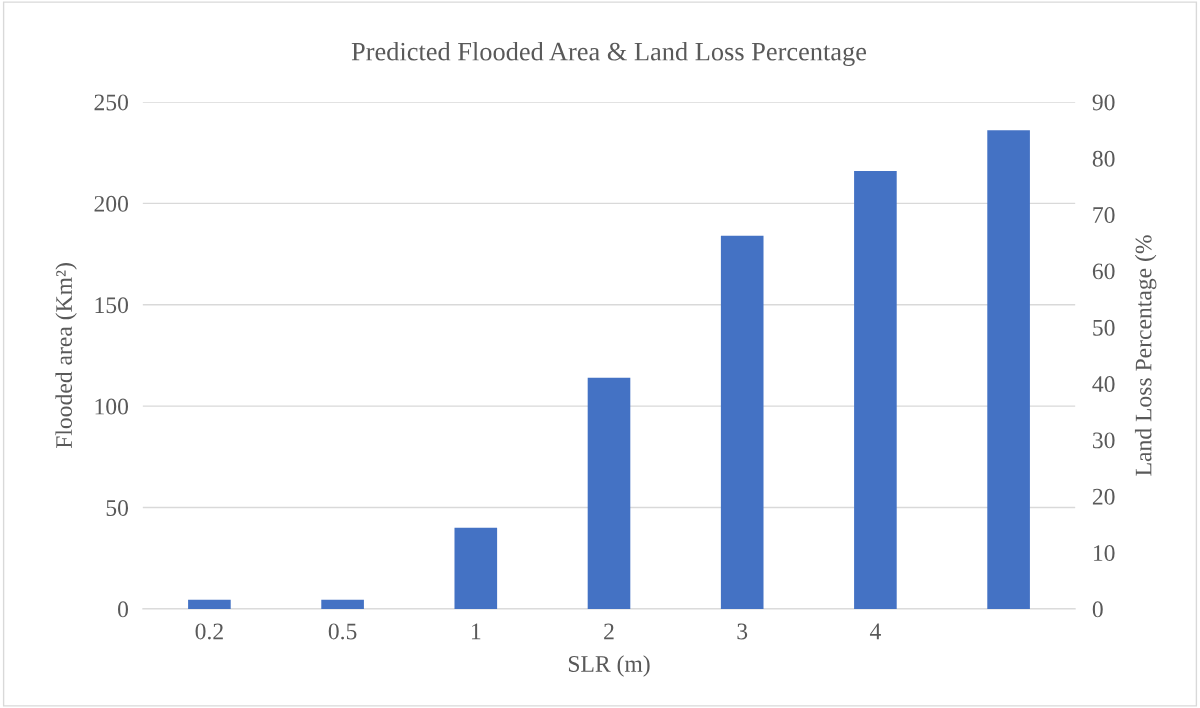 The height and width of the screenshot is (708, 1200). I want to click on y-tick-label: 50, so click(117, 507).